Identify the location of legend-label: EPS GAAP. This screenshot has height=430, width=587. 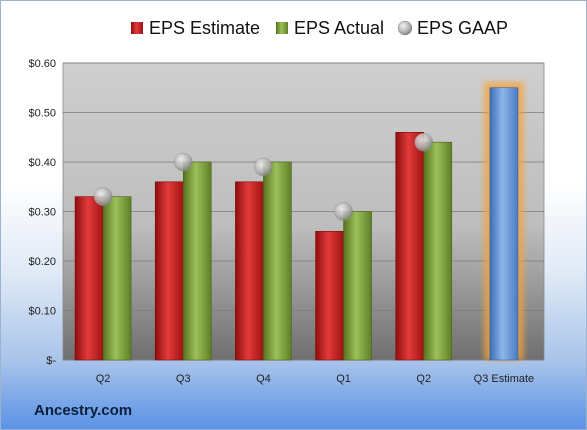
(462, 28).